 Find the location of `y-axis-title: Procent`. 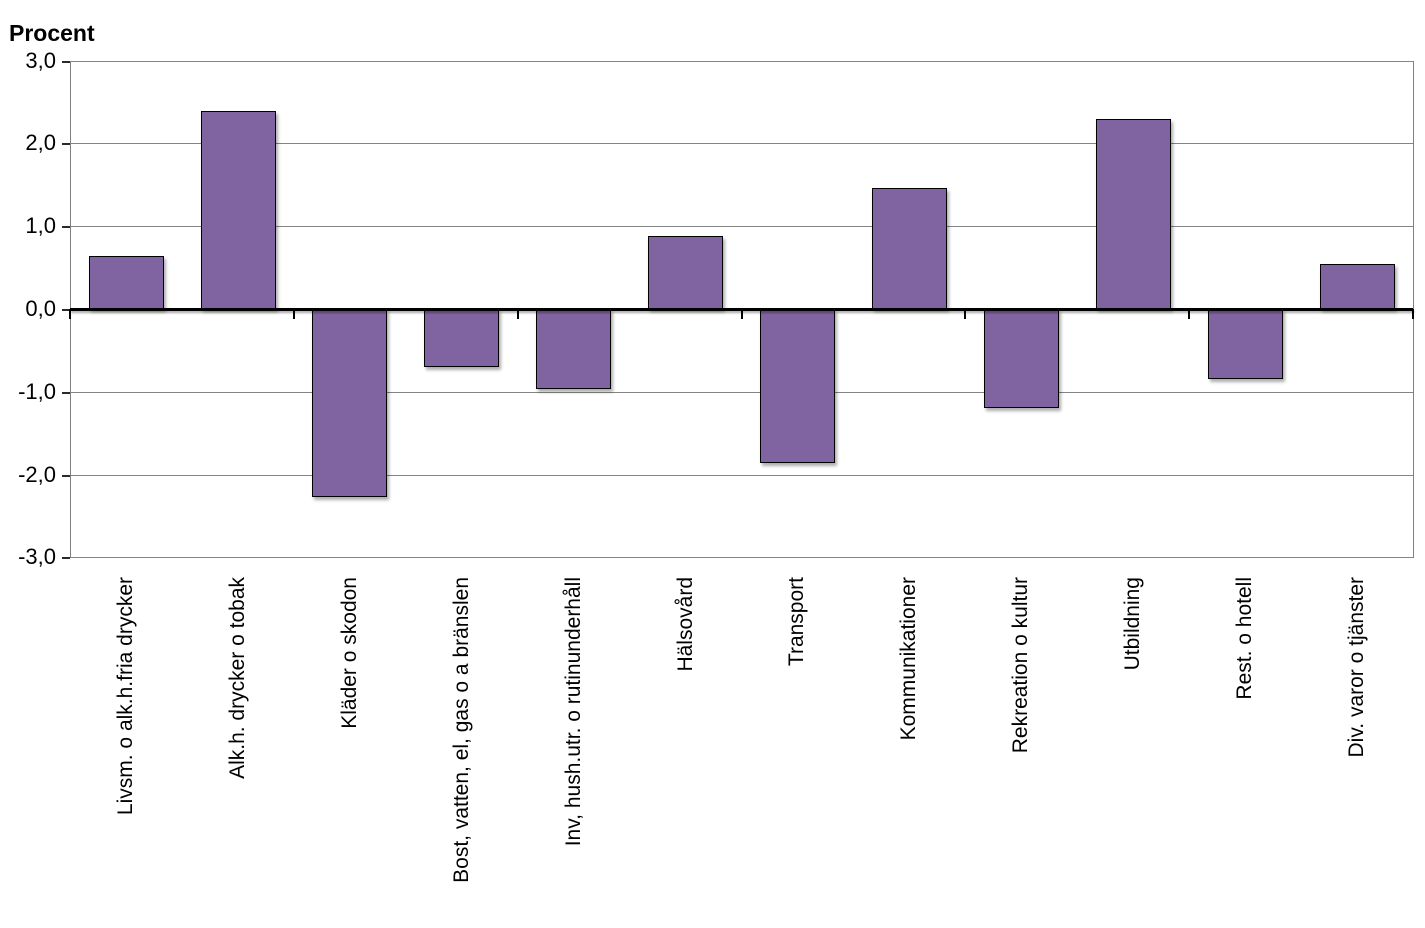

y-axis-title: Procent is located at coordinates (52, 33).